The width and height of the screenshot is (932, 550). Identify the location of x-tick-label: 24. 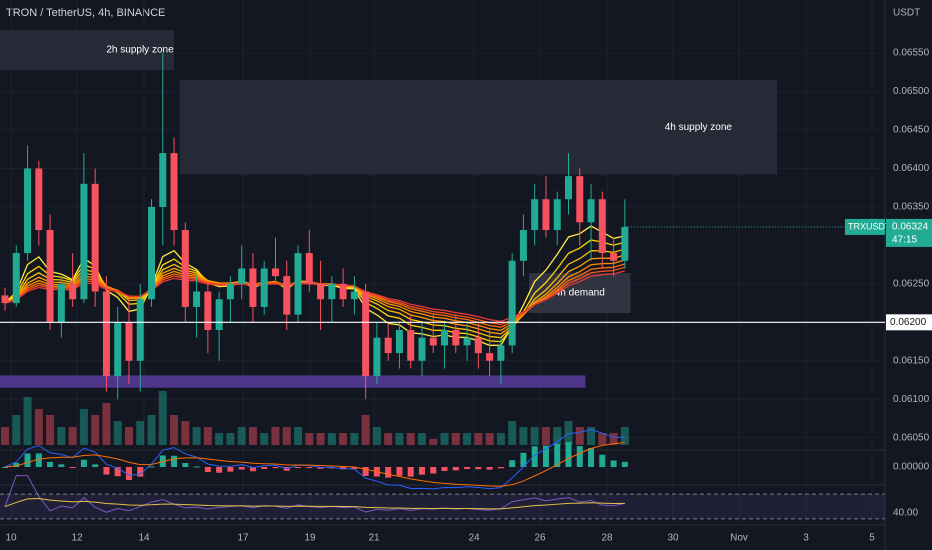
(474, 538).